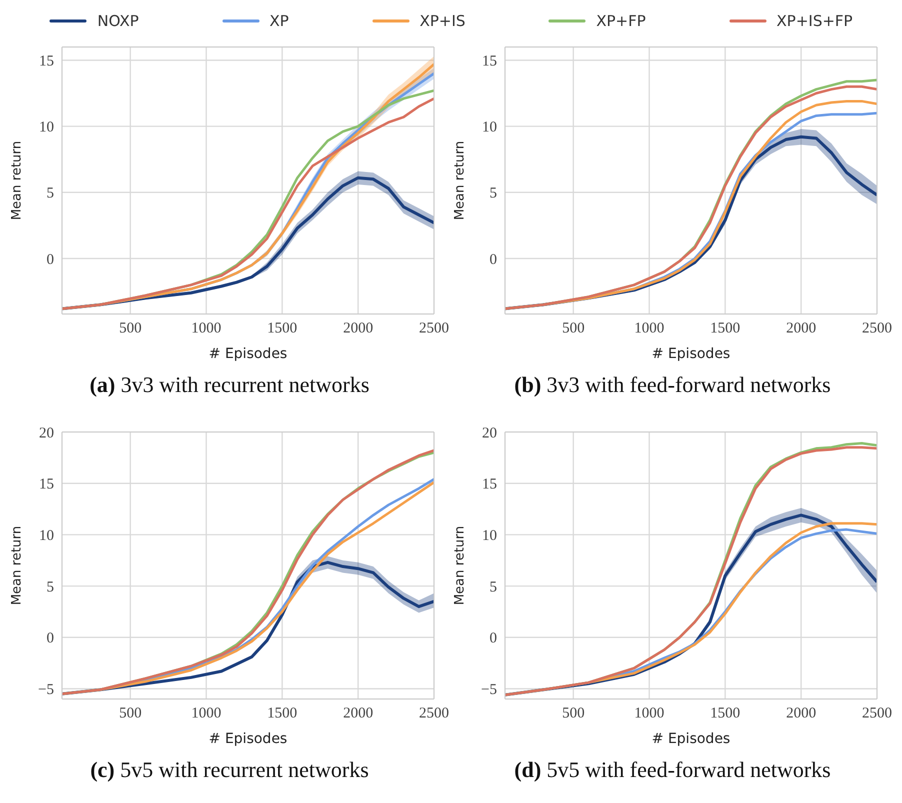  I want to click on legend-label: XP+IS+FP, so click(814, 21).